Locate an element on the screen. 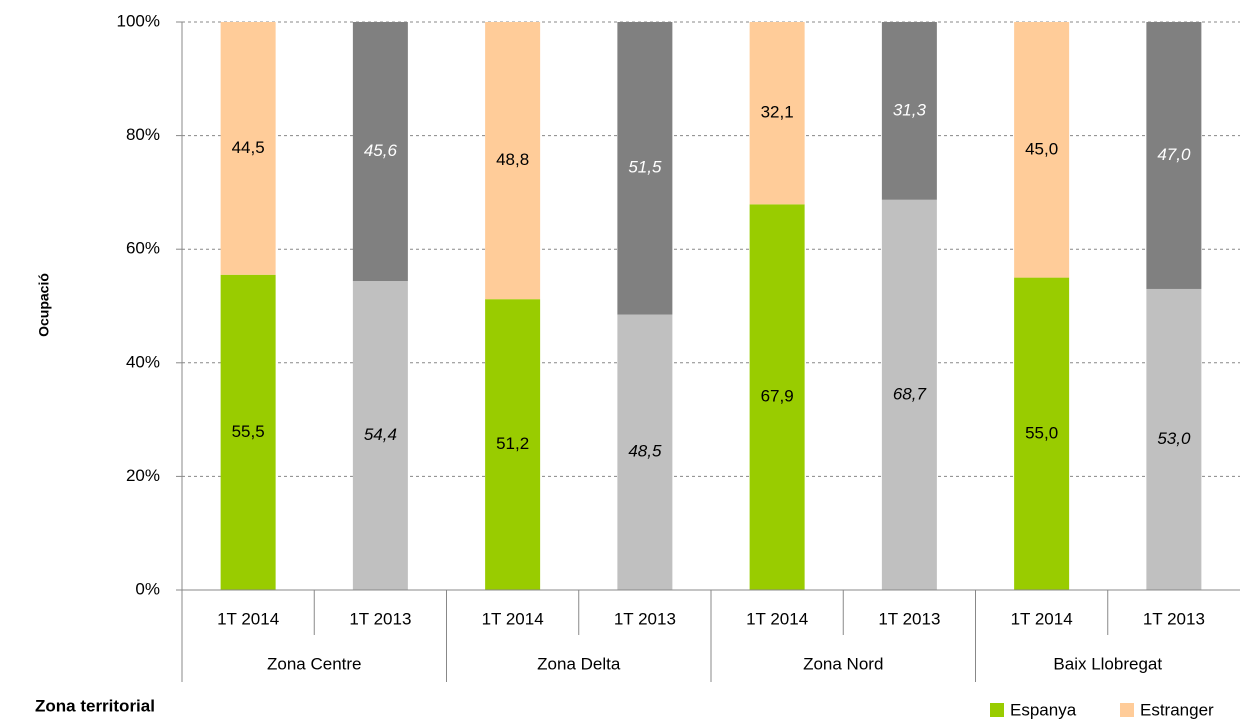  data-label: 32,1 is located at coordinates (777, 112).